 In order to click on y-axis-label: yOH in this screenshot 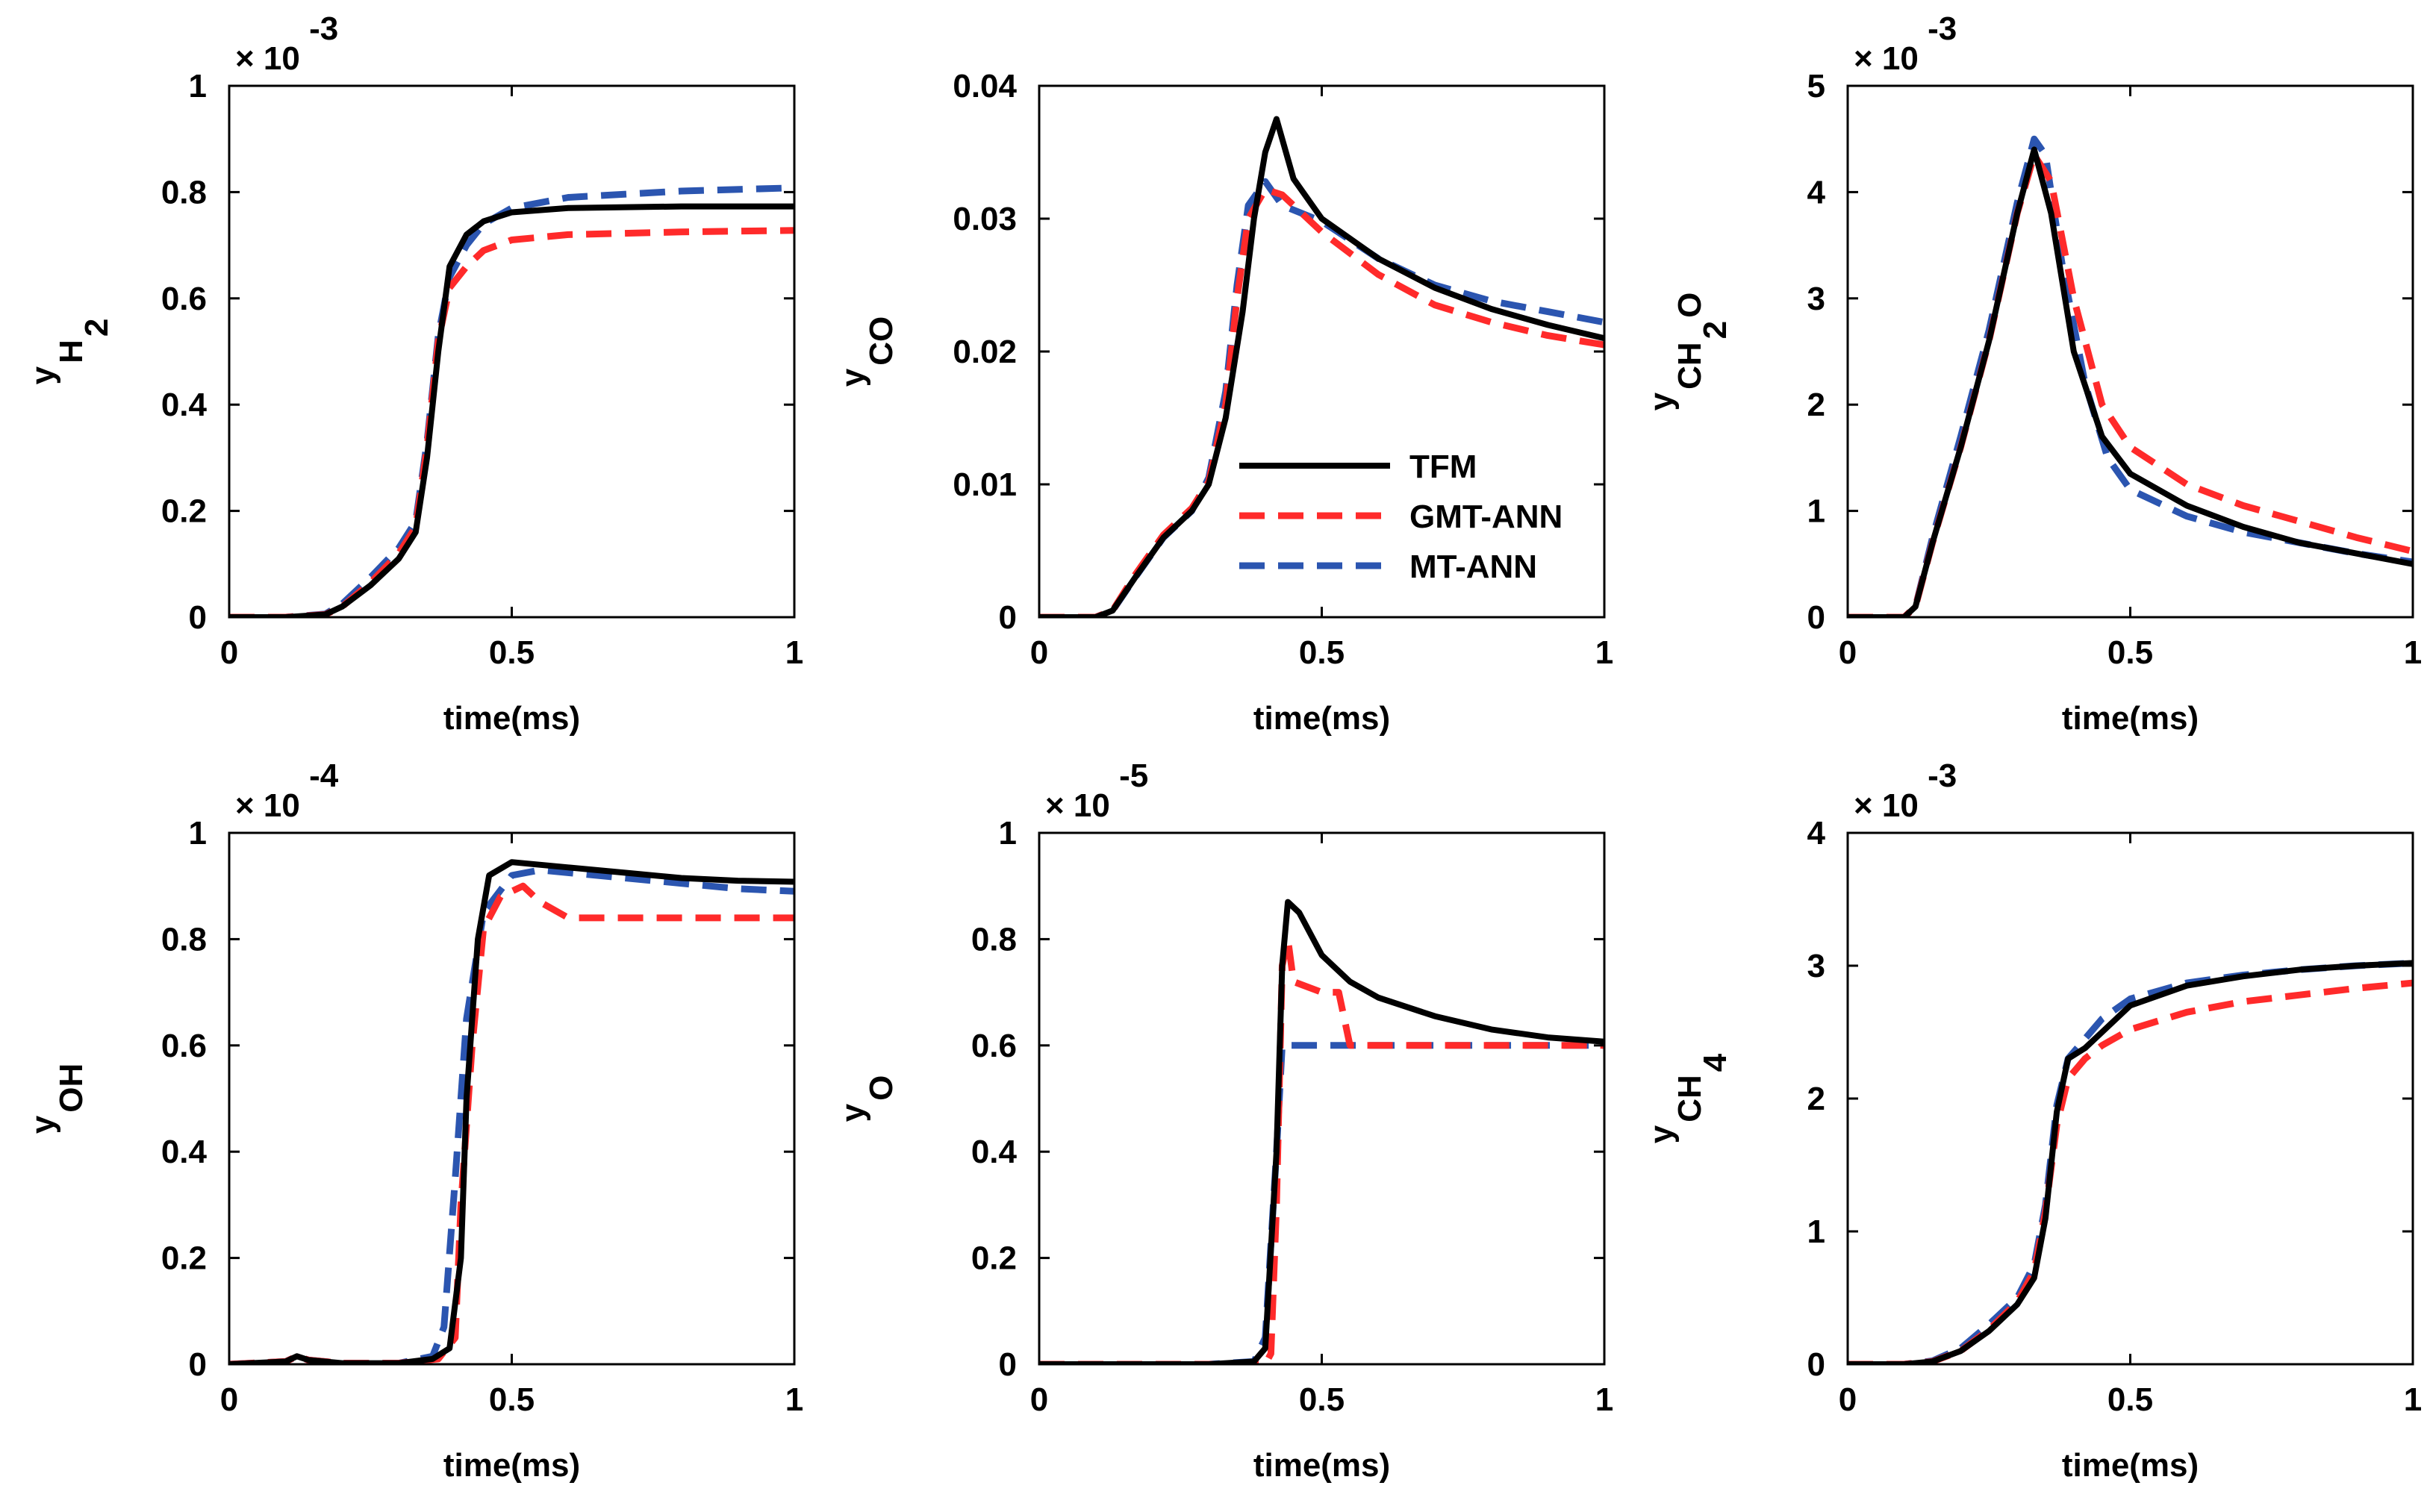, I will do `click(57, 1098)`.